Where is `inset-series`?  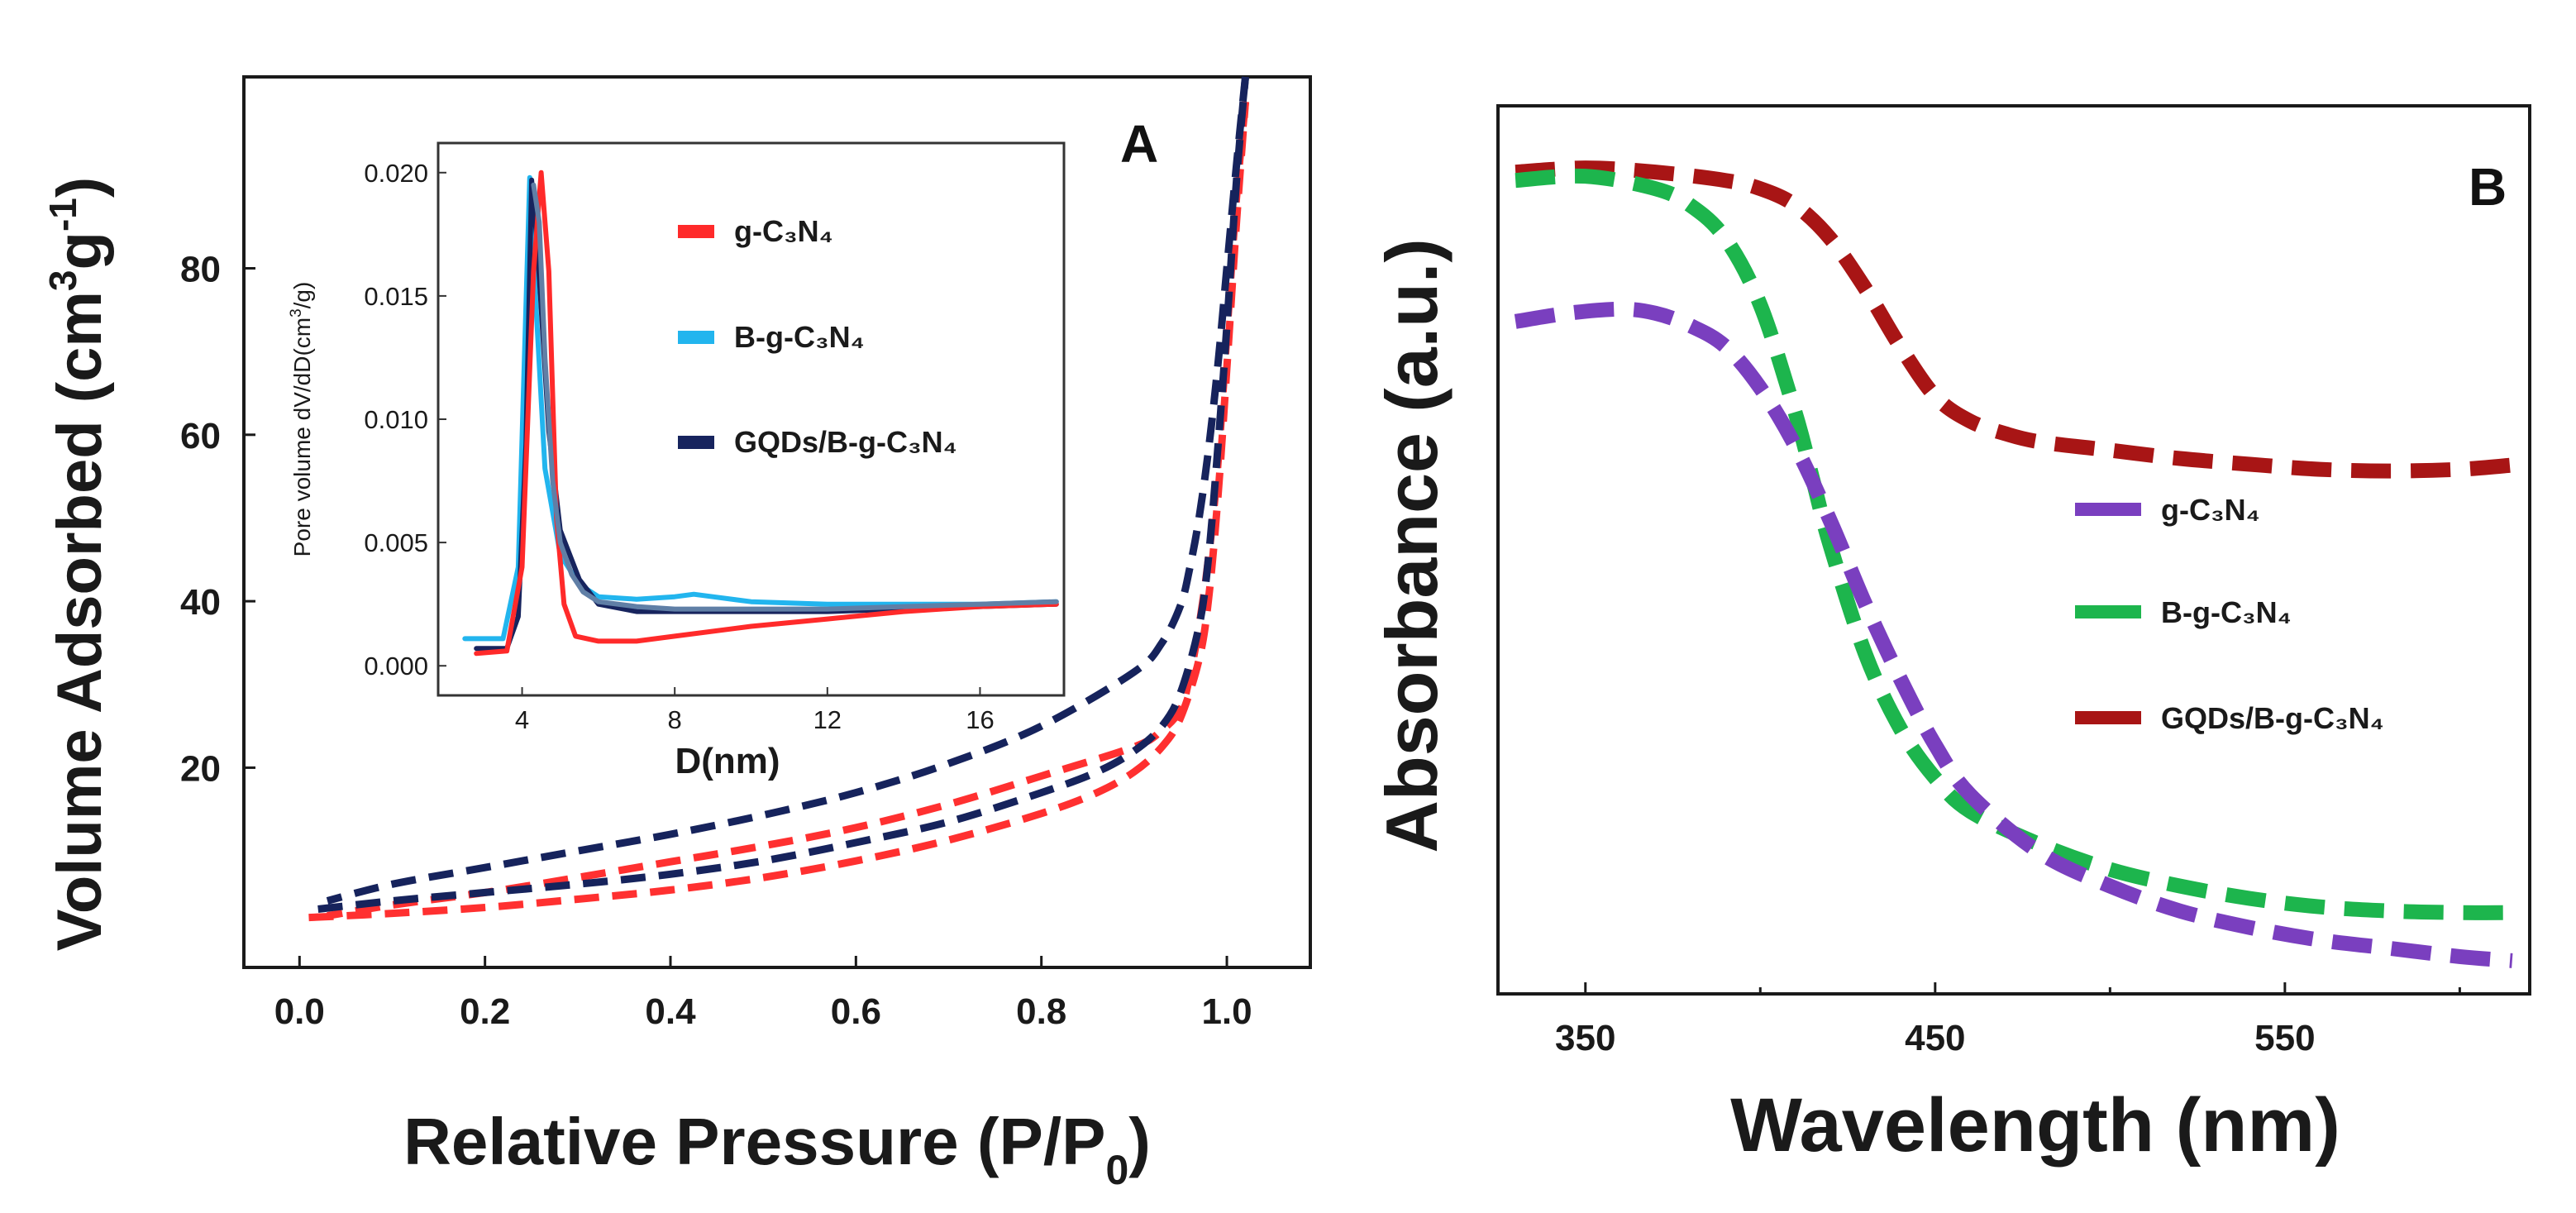
inset-series is located at coordinates (760, 413).